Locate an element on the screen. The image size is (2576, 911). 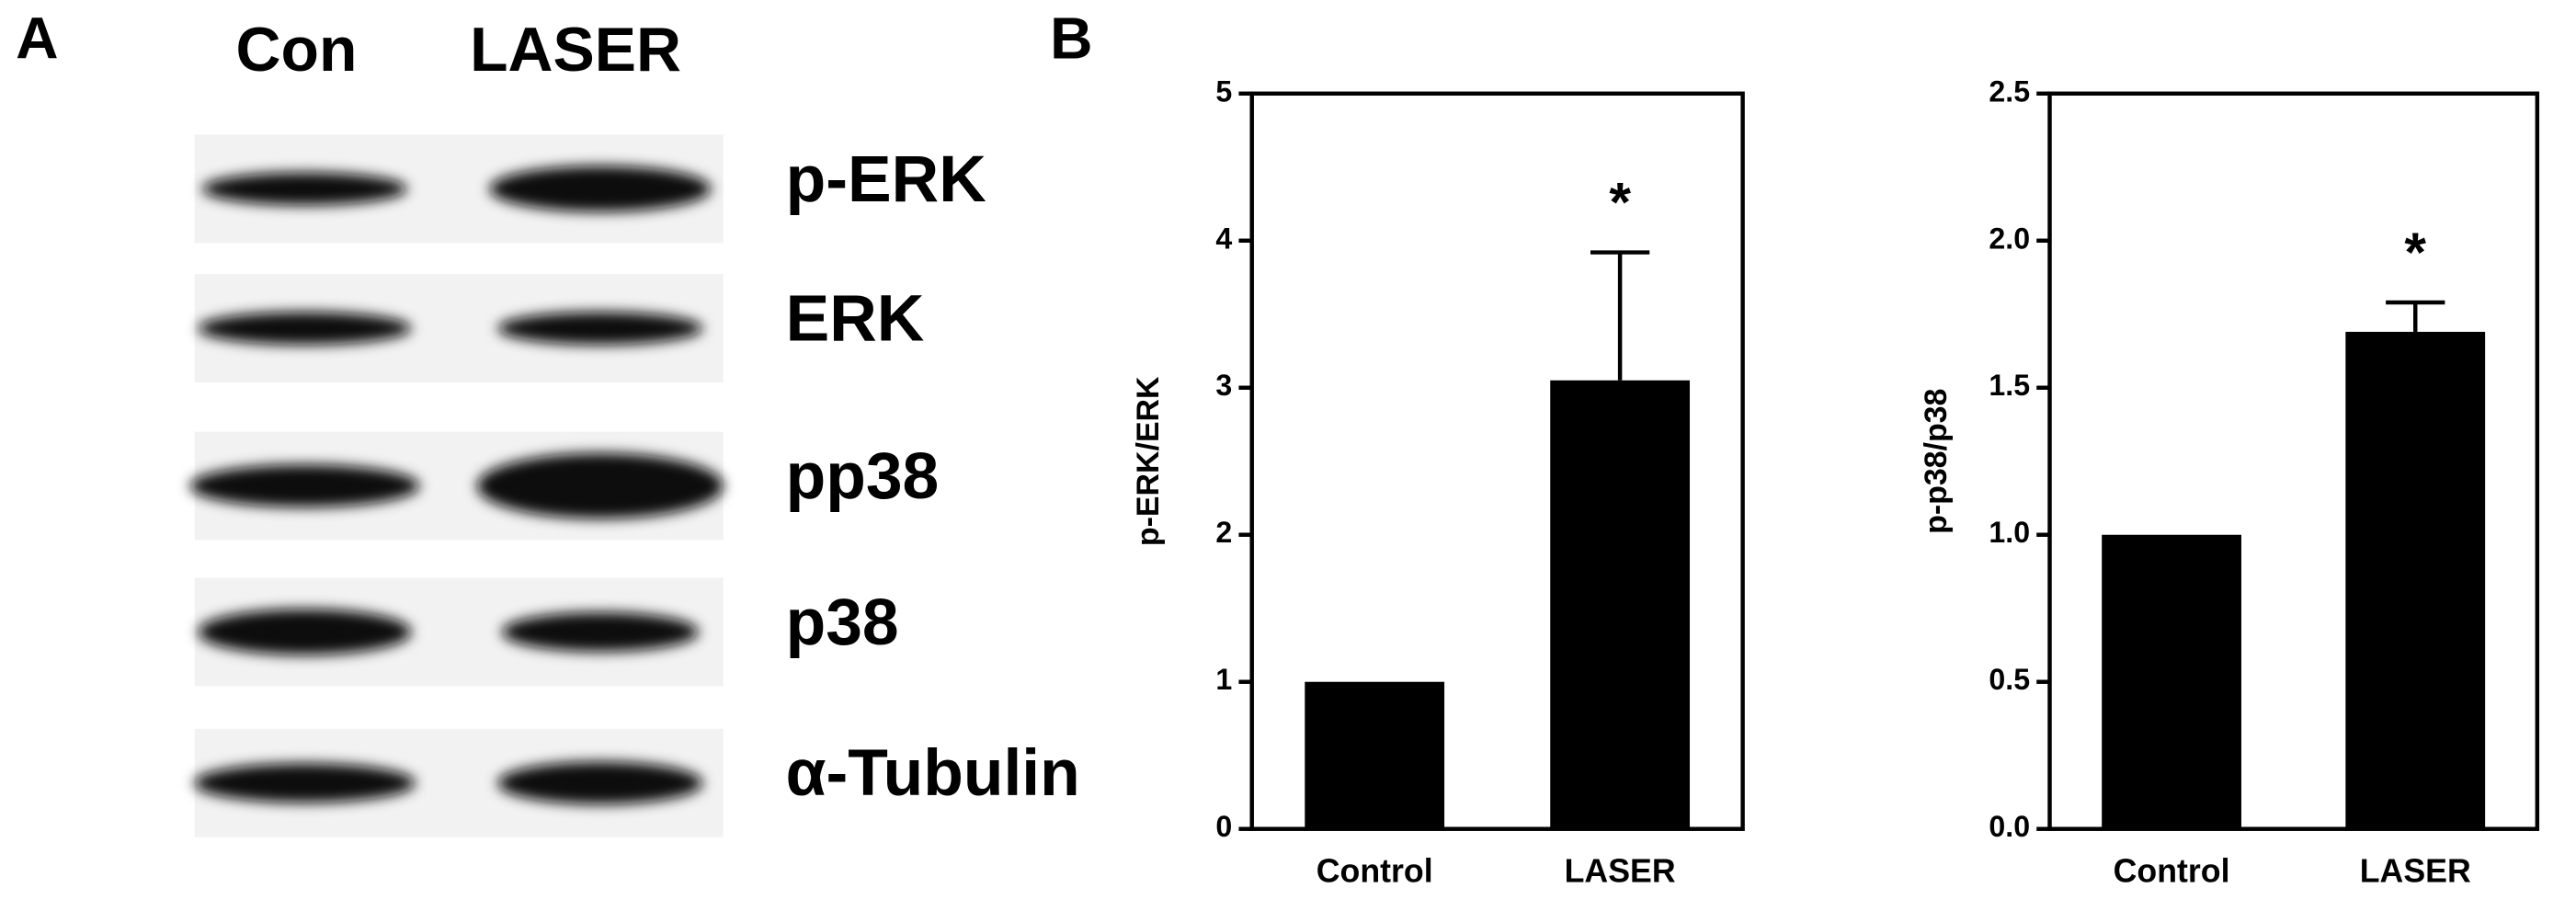
panel-label: B is located at coordinates (1071, 38).